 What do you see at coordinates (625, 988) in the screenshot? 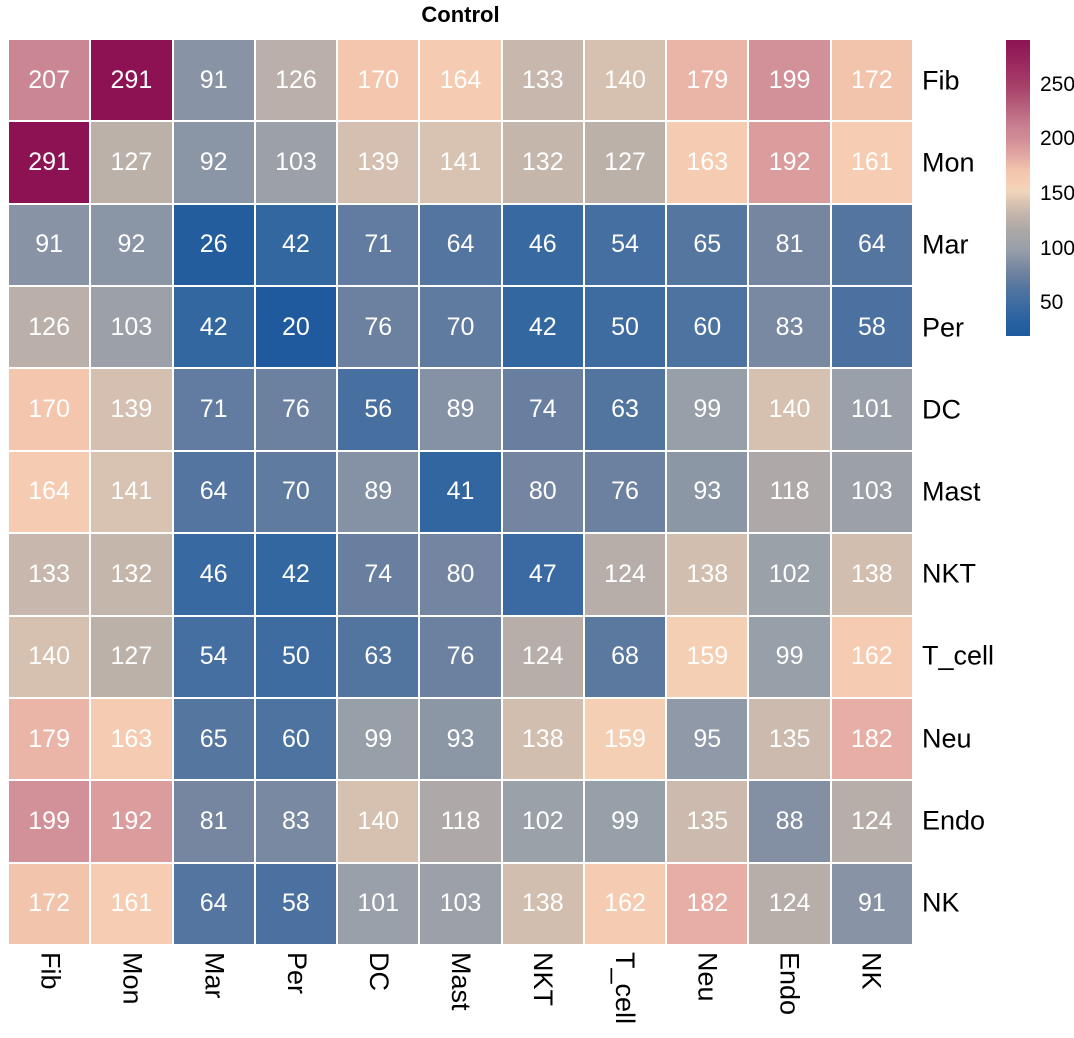
I see `col-label: T_cell` at bounding box center [625, 988].